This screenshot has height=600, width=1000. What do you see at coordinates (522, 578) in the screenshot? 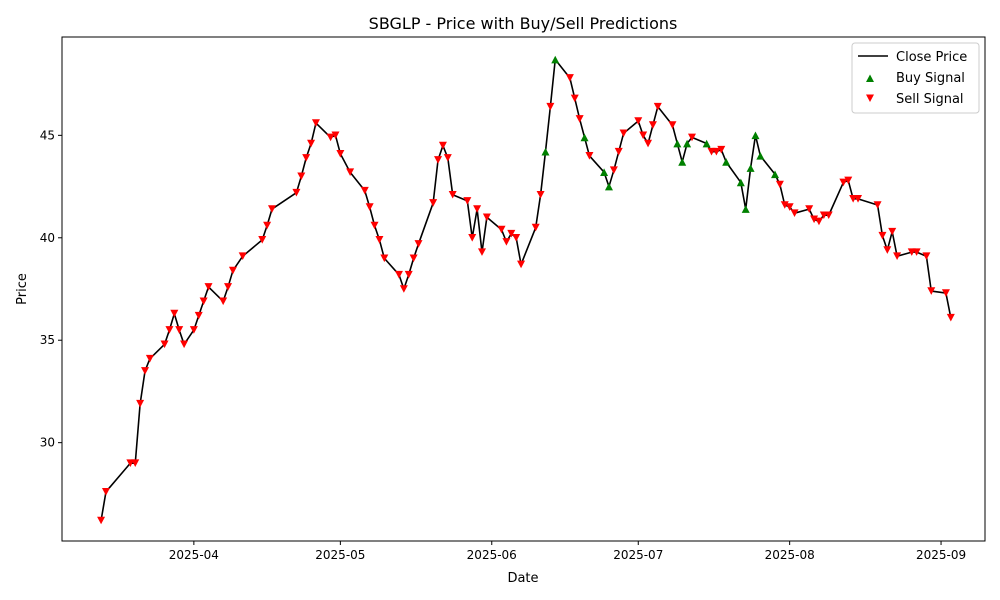
I see `x-axis-label: Date` at bounding box center [522, 578].